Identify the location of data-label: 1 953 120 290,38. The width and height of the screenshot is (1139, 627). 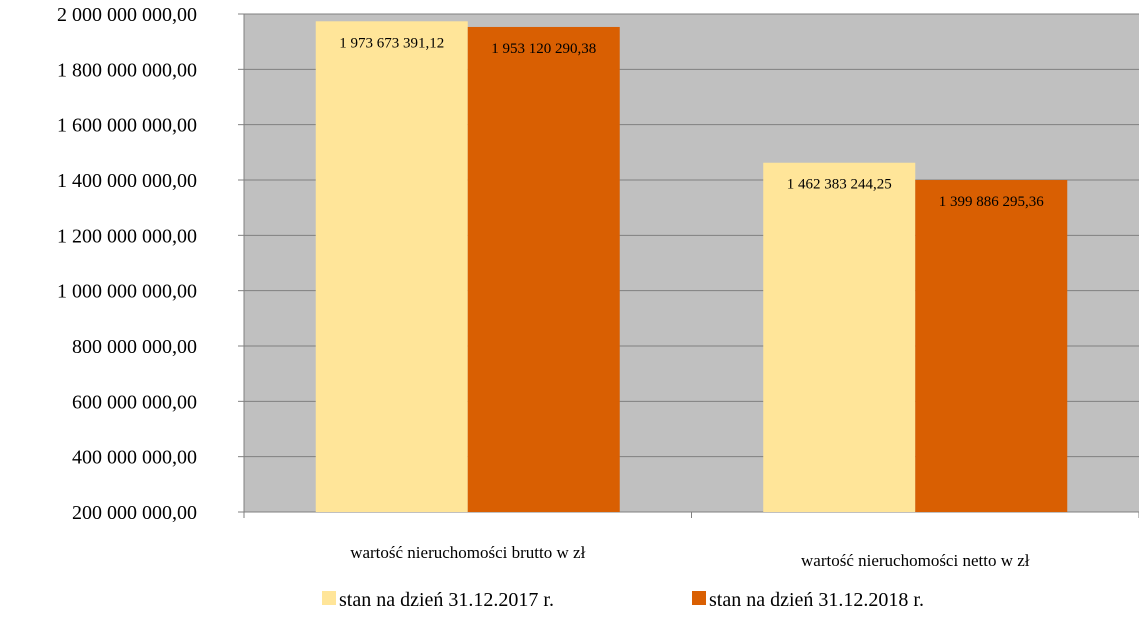
(543, 49).